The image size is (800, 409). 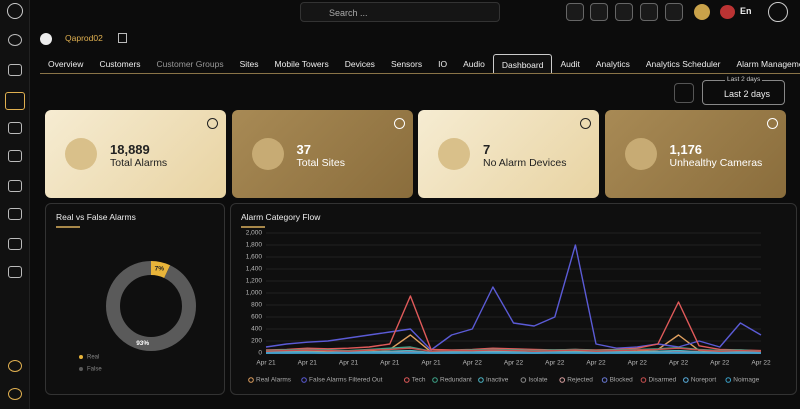 What do you see at coordinates (256, 317) in the screenshot?
I see `y-tick-label: 600` at bounding box center [256, 317].